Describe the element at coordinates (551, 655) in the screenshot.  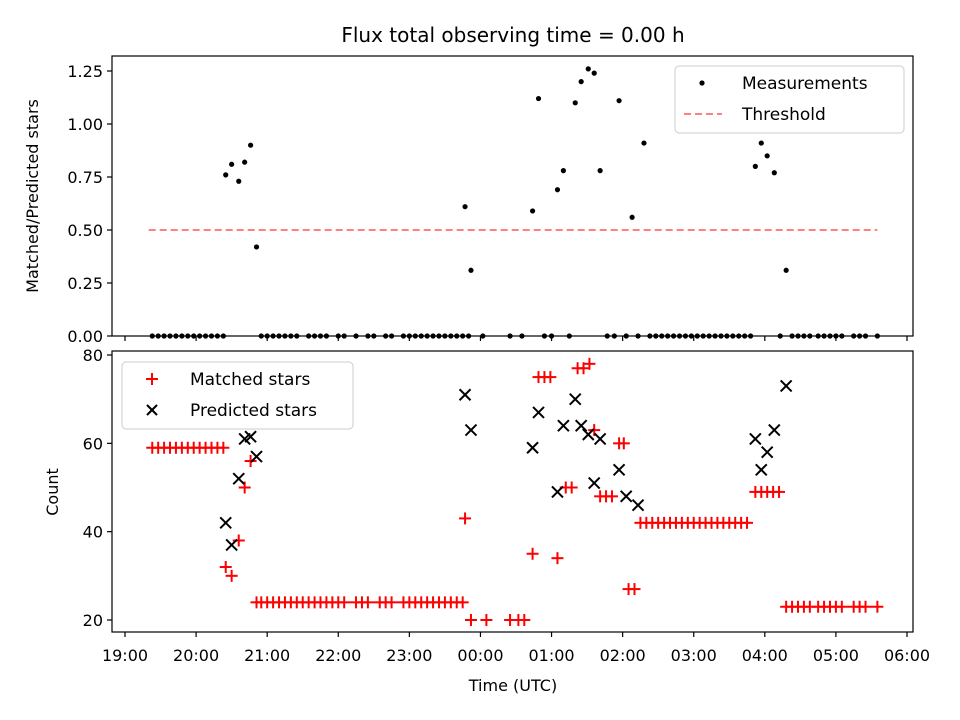
I see `x-tick-label: 01:00` at that location.